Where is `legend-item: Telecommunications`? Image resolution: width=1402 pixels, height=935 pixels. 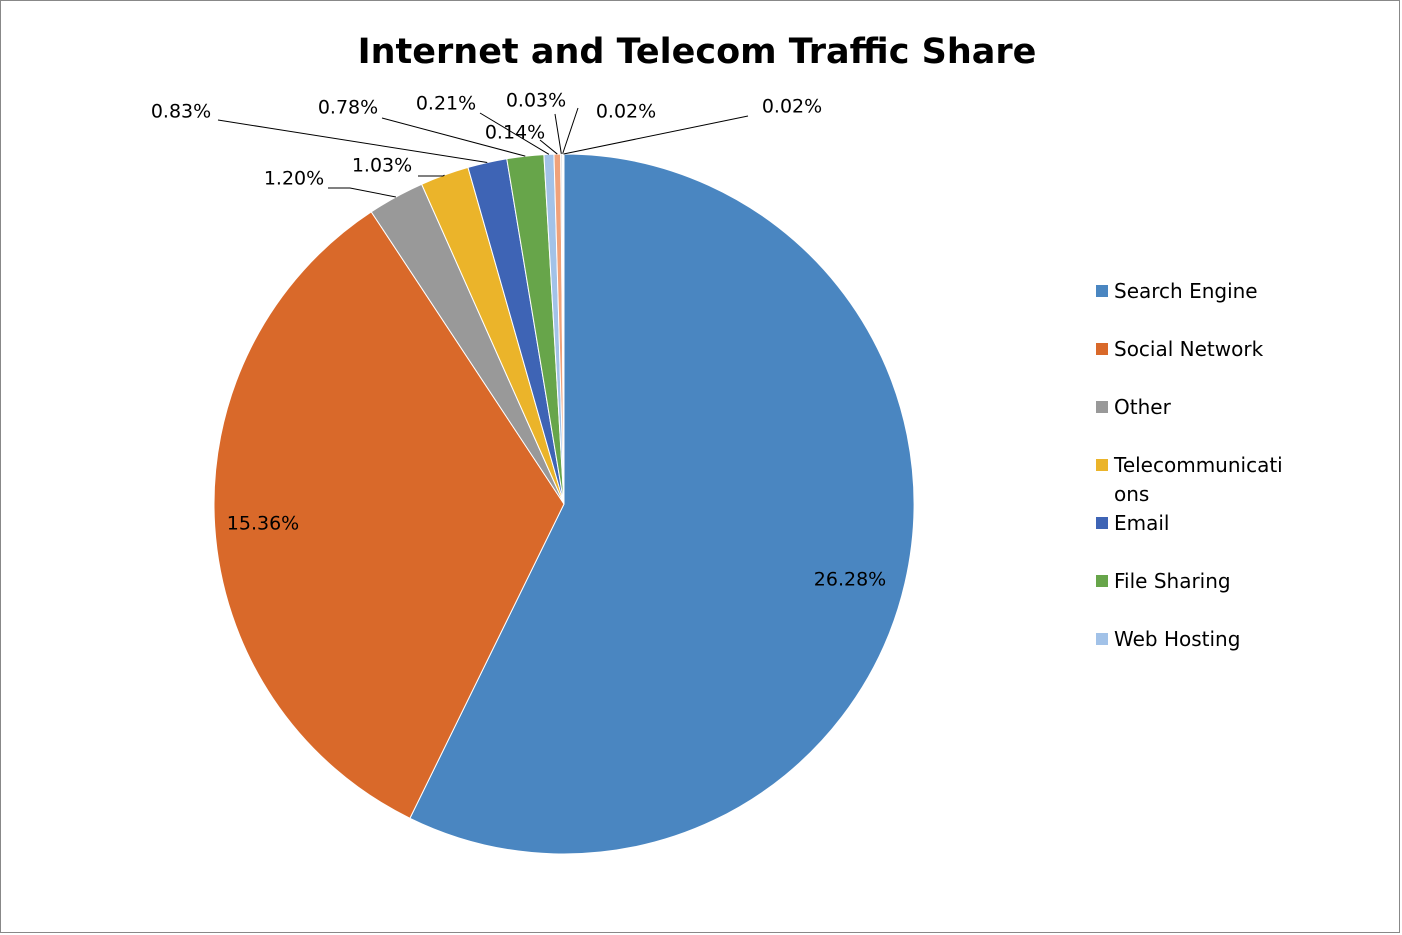
legend-item: Telecommunications is located at coordinates (1194, 480).